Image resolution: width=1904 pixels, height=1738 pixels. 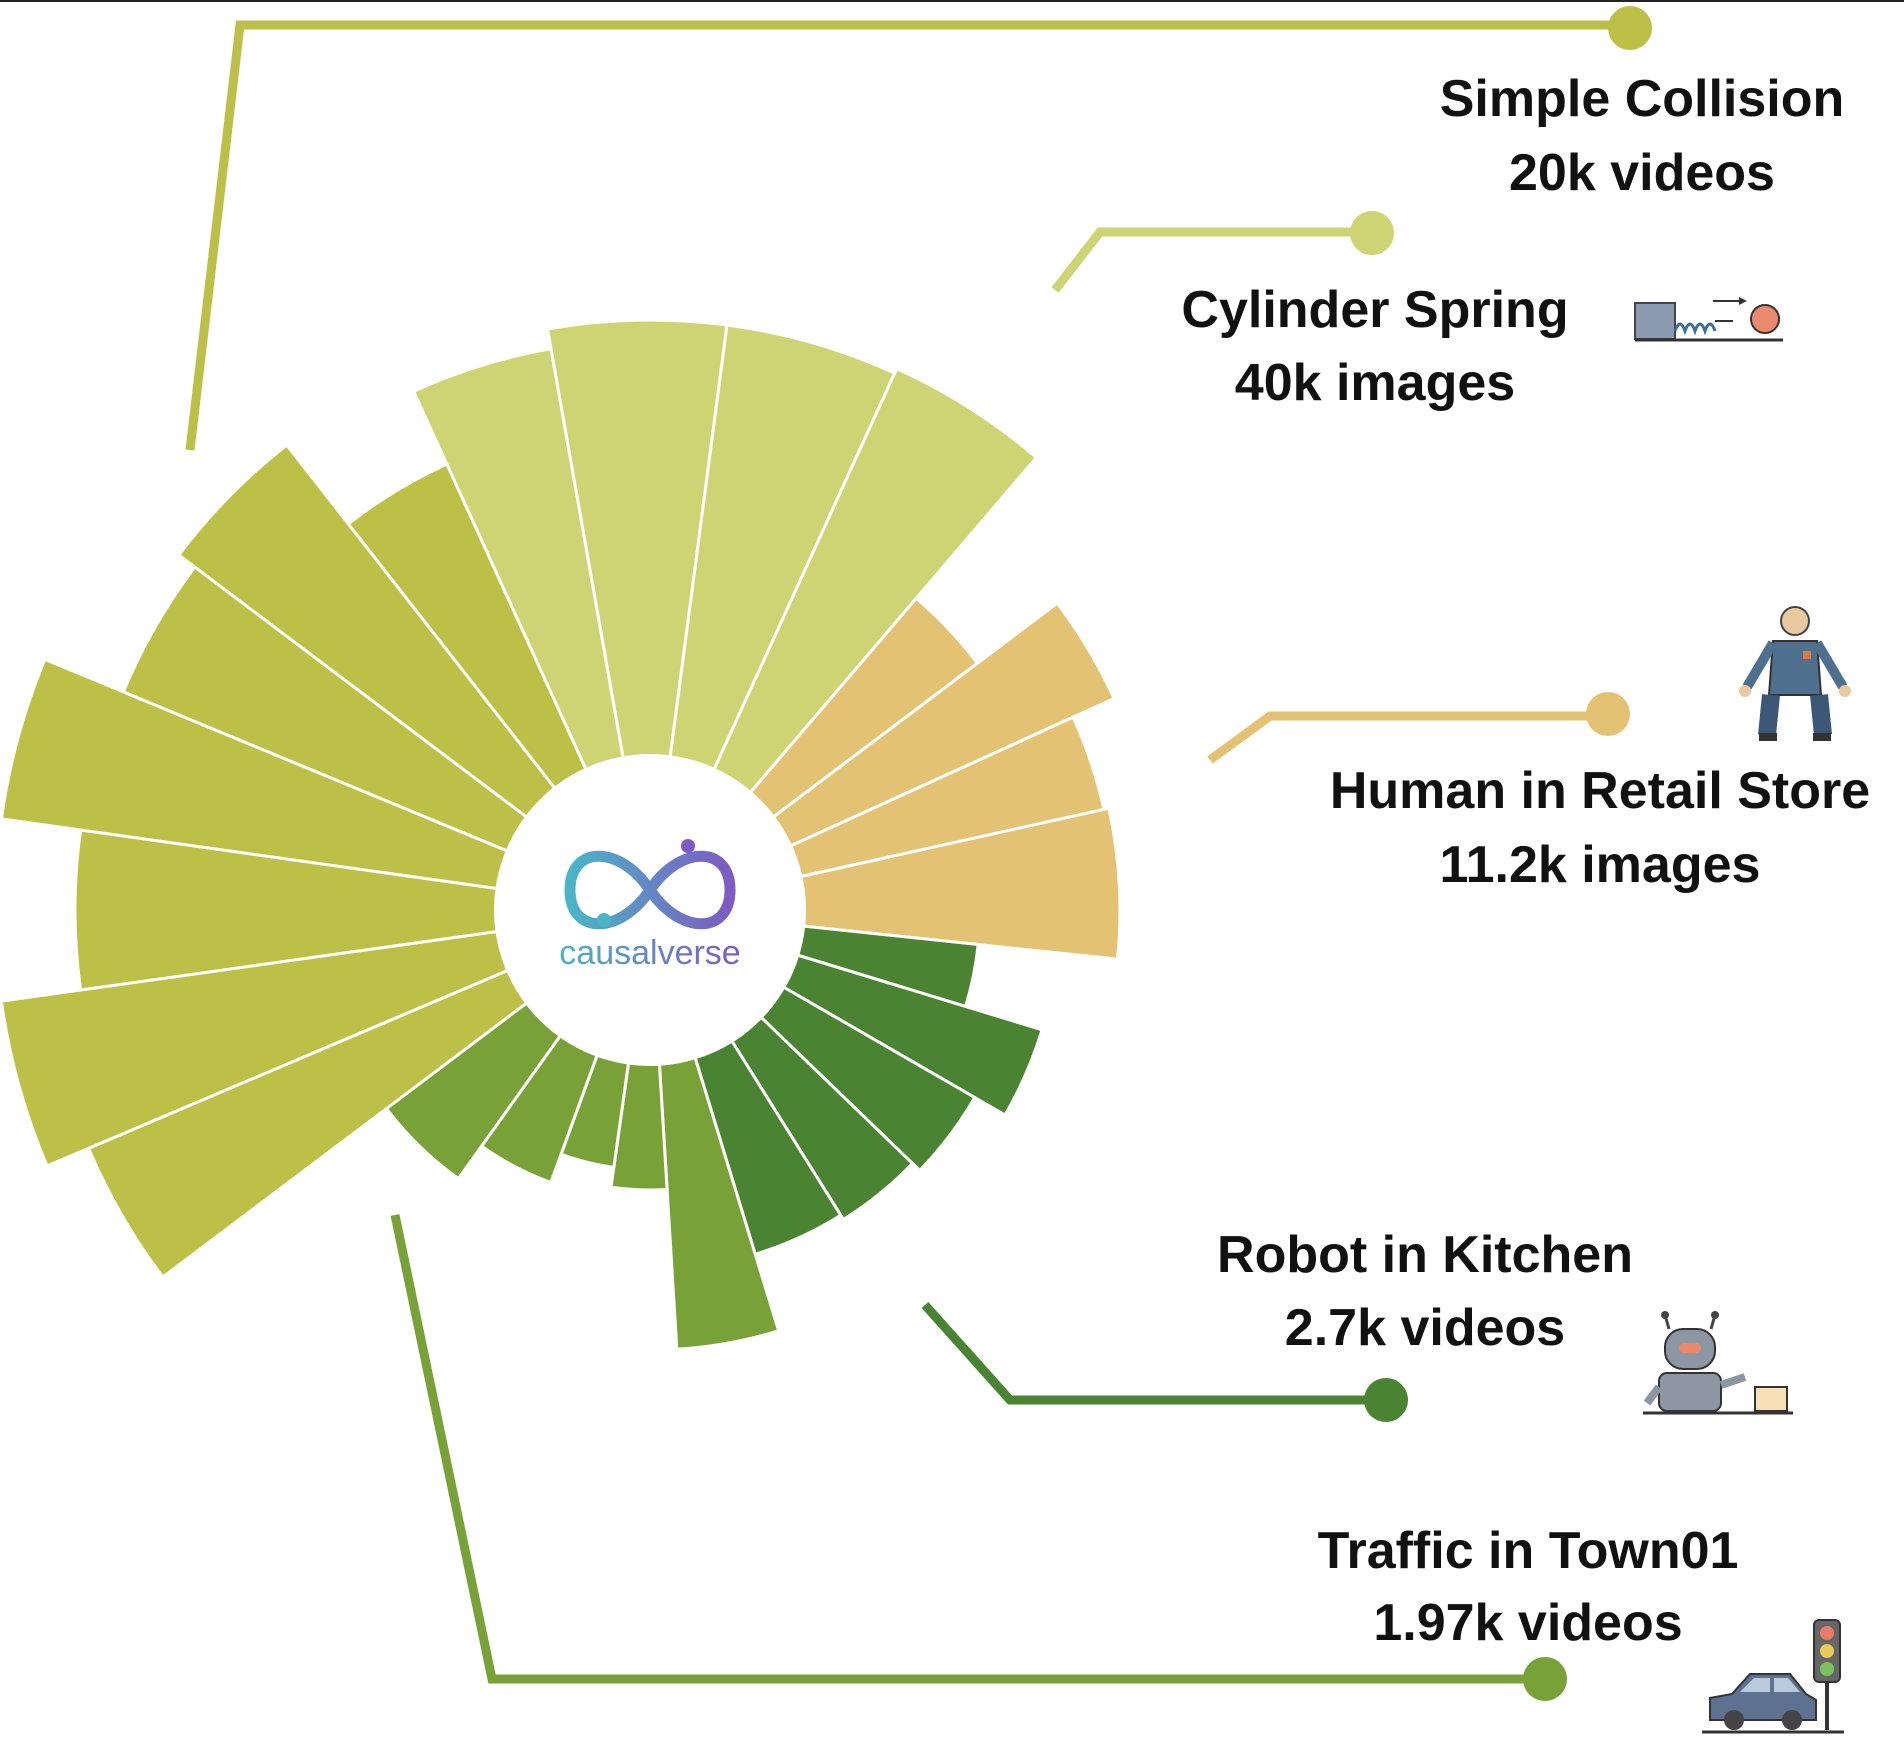 I want to click on center-logo: causalverse, so click(x=650, y=910).